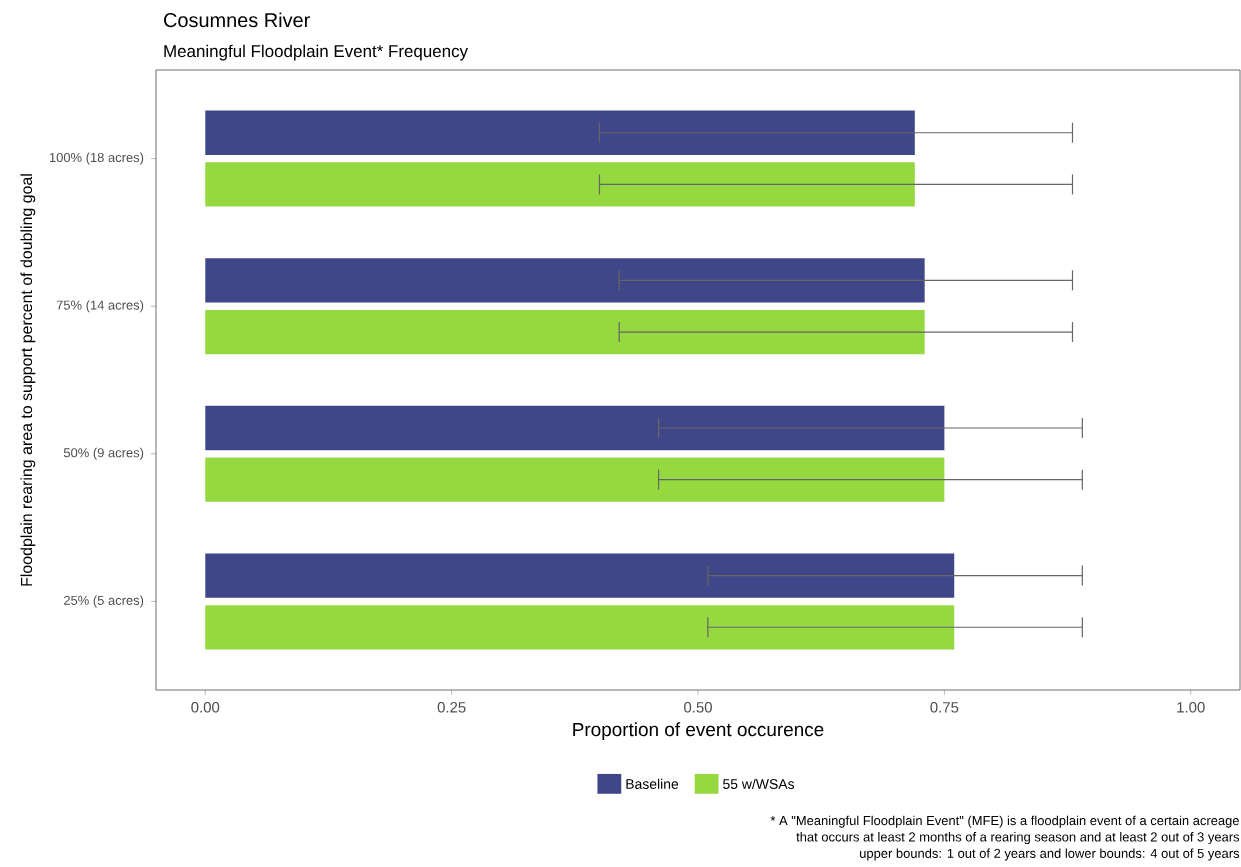 This screenshot has width=1241, height=867. Describe the element at coordinates (451, 707) in the screenshot. I see `x-tick-label: 0.25` at that location.